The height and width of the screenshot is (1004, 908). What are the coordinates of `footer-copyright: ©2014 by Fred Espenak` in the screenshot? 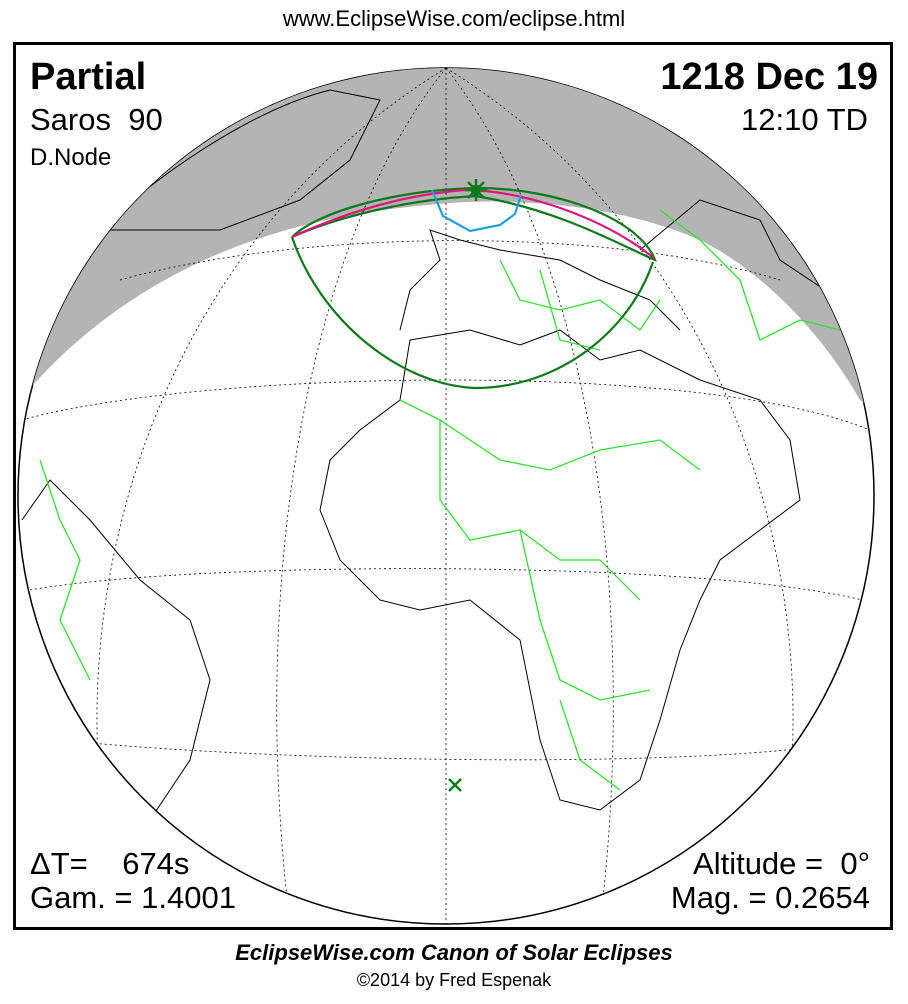 It's located at (454, 980).